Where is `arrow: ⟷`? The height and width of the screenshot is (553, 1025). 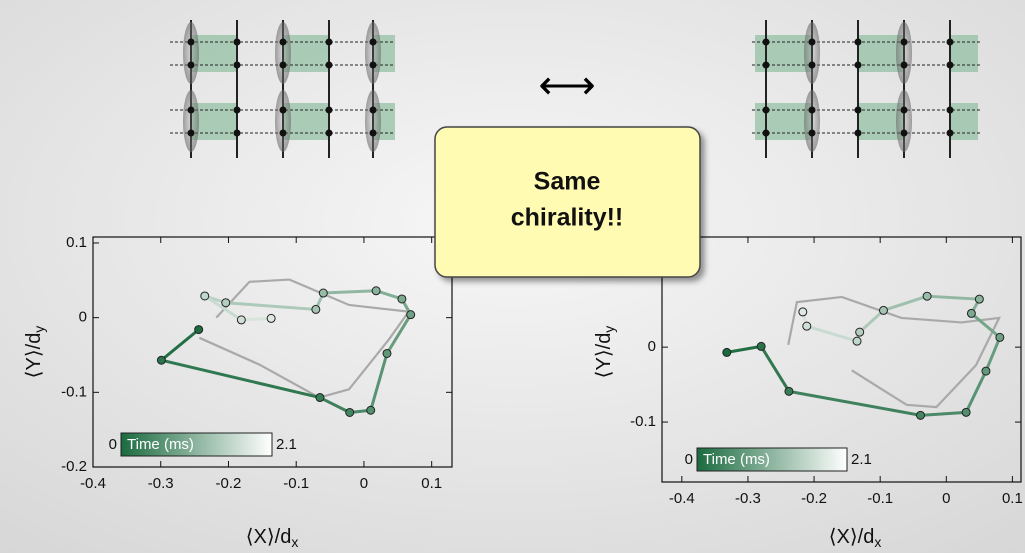 arrow: ⟷ is located at coordinates (566, 86).